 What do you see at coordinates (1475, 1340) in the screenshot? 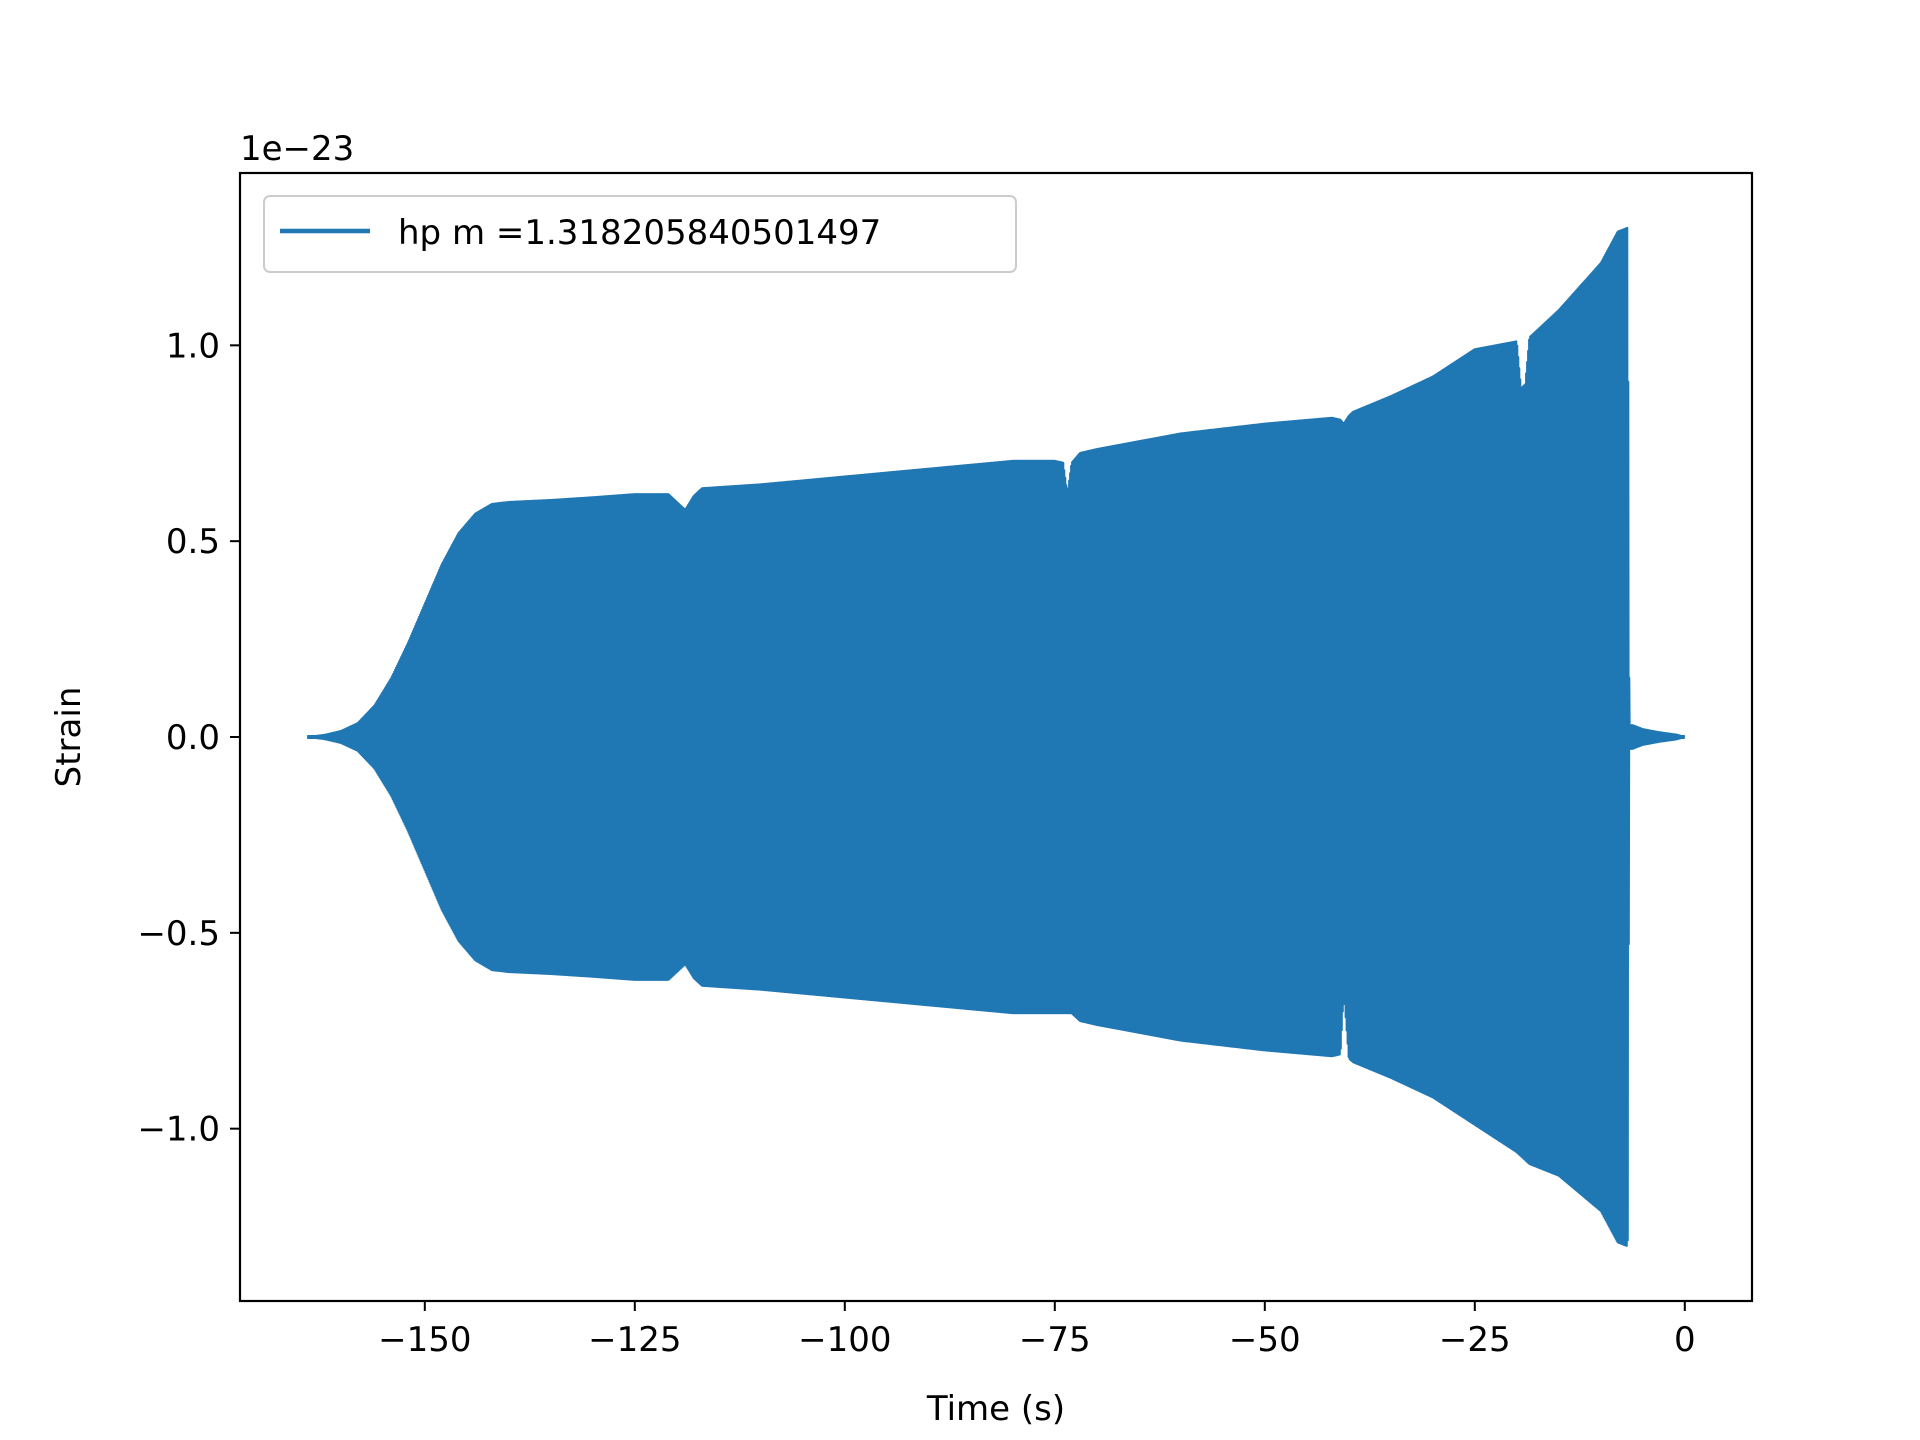
I see `x-tick-label: −25` at bounding box center [1475, 1340].